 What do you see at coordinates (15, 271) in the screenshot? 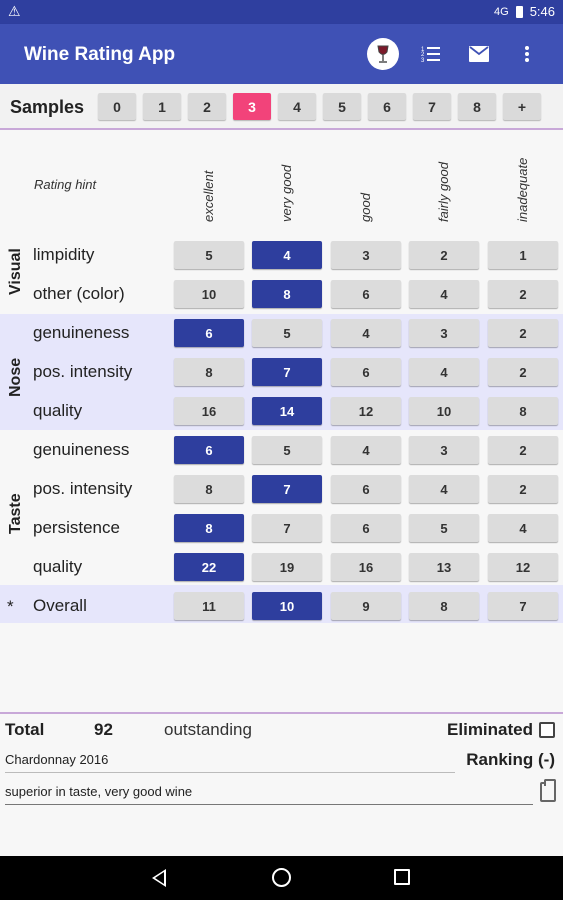
I see `group-label-visual: Visual` at bounding box center [15, 271].